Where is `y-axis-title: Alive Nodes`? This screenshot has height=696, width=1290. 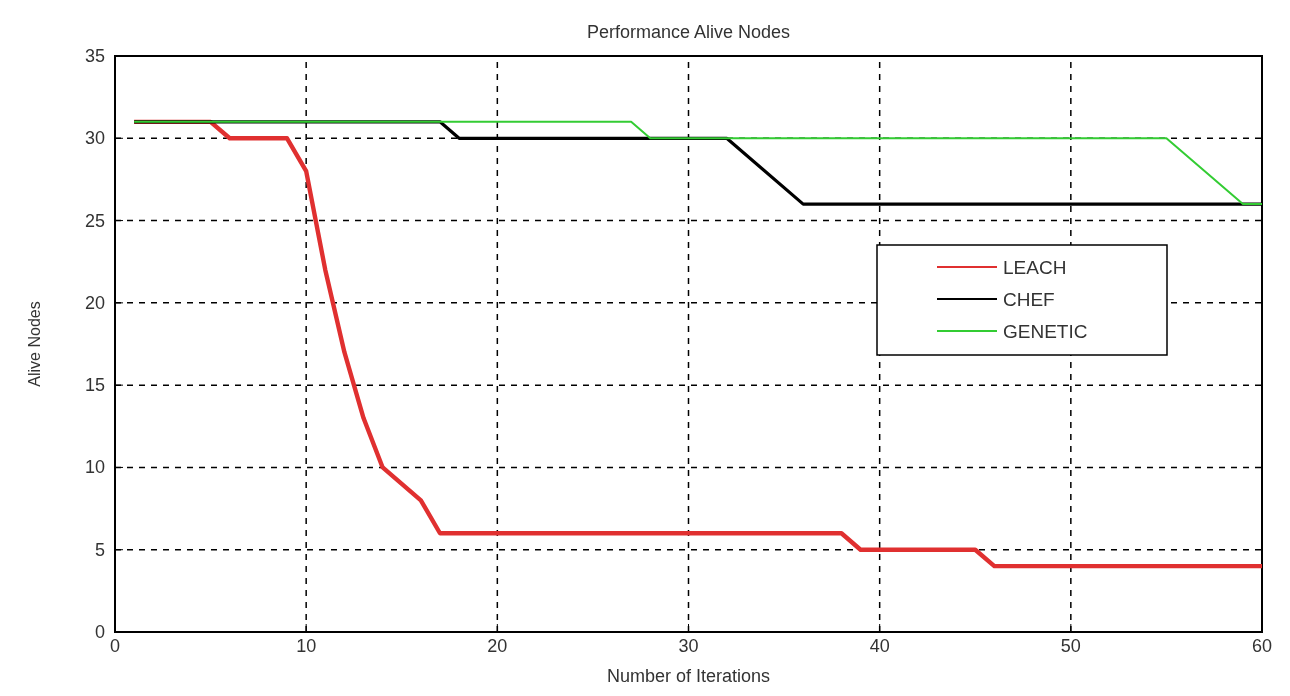
y-axis-title: Alive Nodes is located at coordinates (34, 344).